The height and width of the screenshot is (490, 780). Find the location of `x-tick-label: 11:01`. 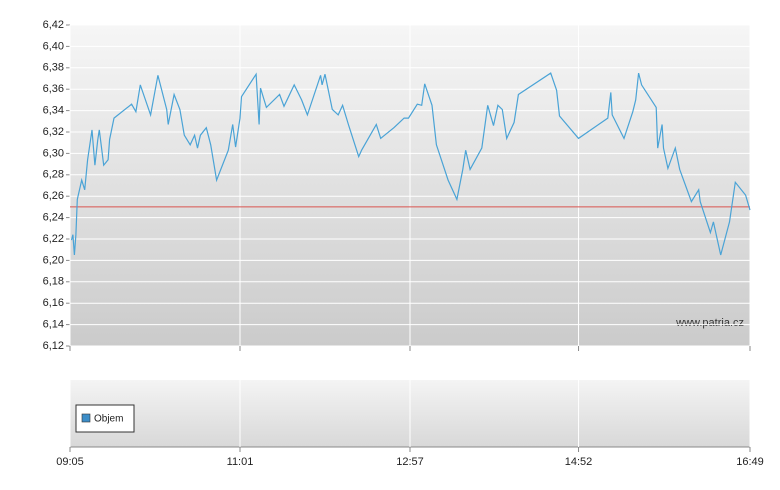

x-tick-label: 11:01 is located at coordinates (240, 462).